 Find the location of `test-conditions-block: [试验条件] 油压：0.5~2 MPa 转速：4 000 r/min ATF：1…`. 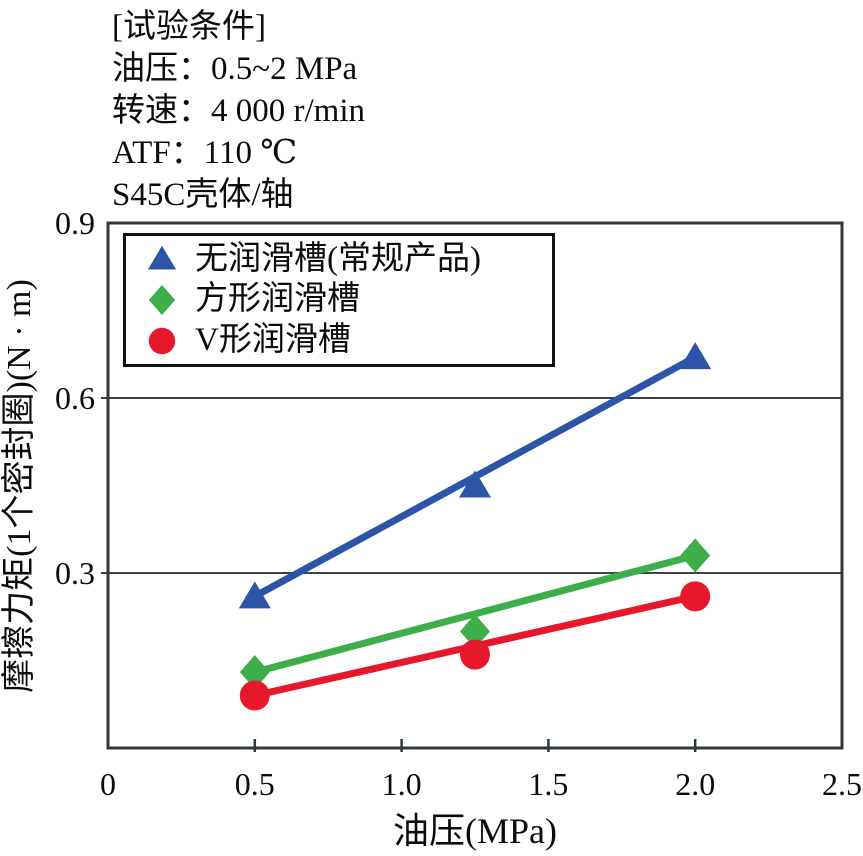

test-conditions-block: [试验条件] 油压：0.5~2 MPa 转速：4 000 r/min ATF：1… is located at coordinates (238, 111).